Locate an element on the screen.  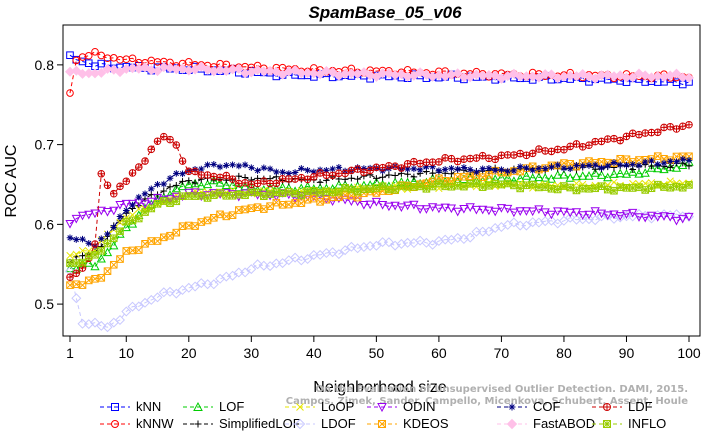
x-tick-label-6: 60 is located at coordinates (439, 353).